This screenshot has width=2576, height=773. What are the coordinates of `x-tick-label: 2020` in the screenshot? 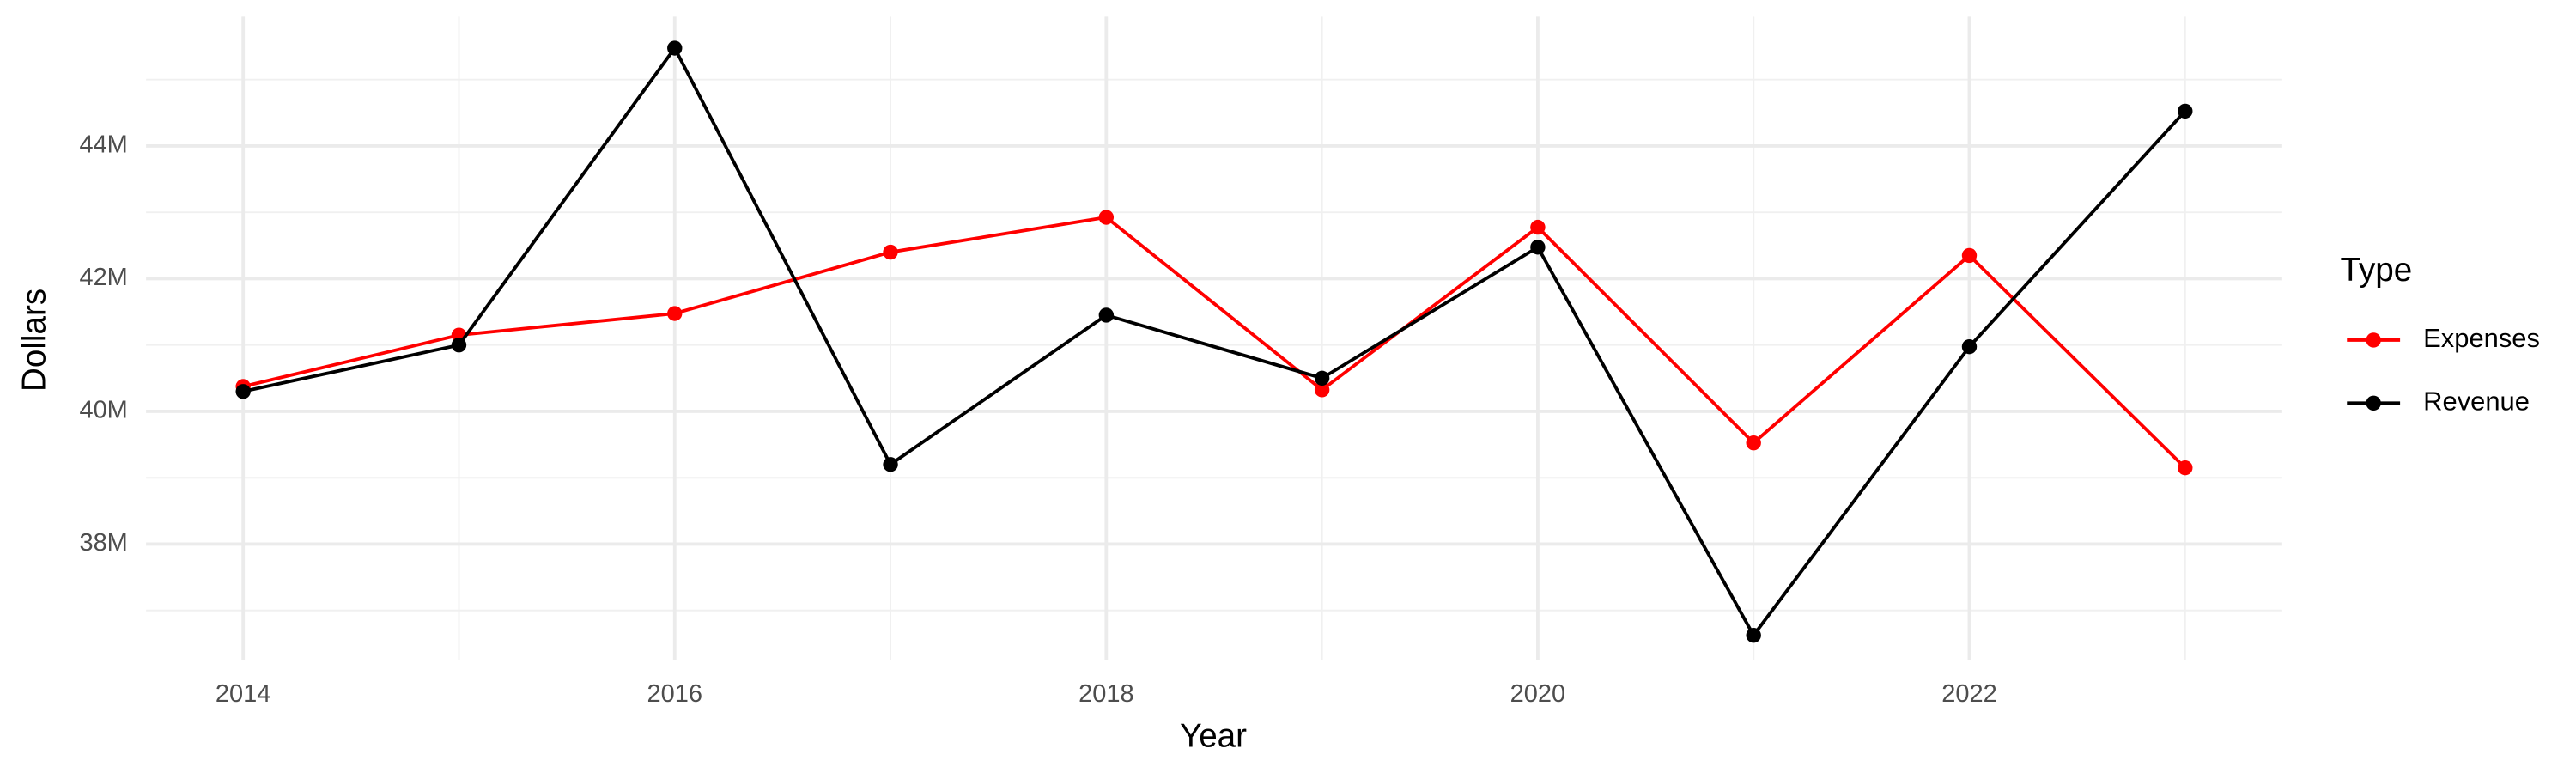 It's located at (1537, 694).